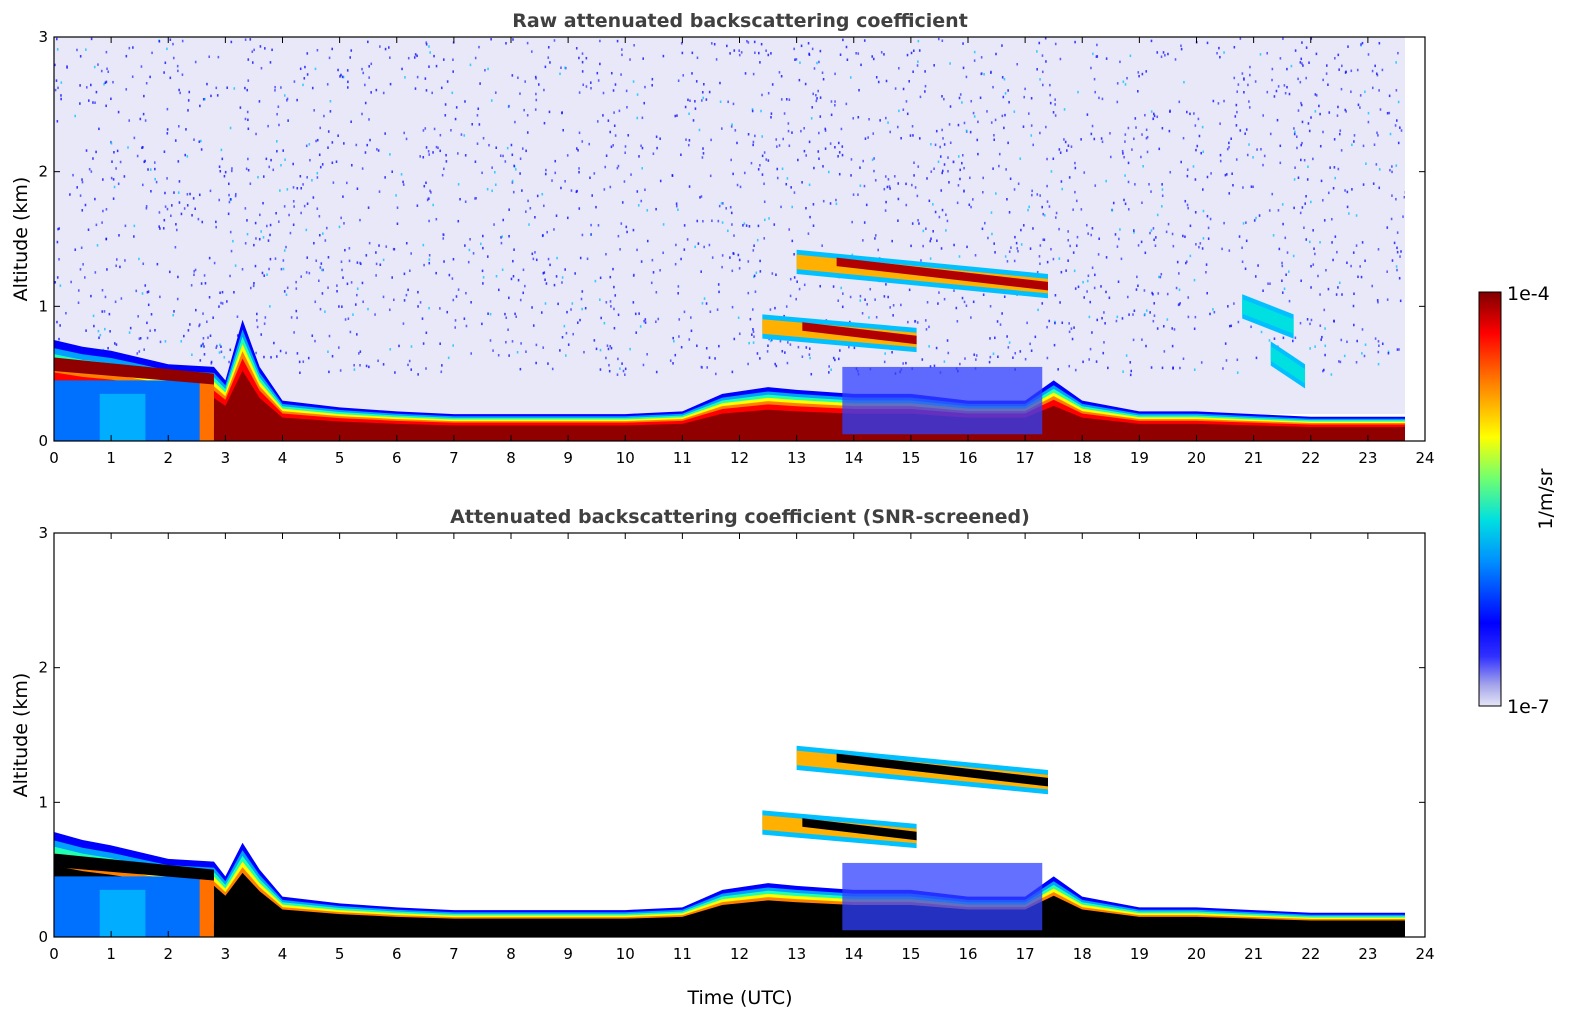 This screenshot has width=1595, height=1020. I want to click on x-tick-label: 16, so click(967, 954).